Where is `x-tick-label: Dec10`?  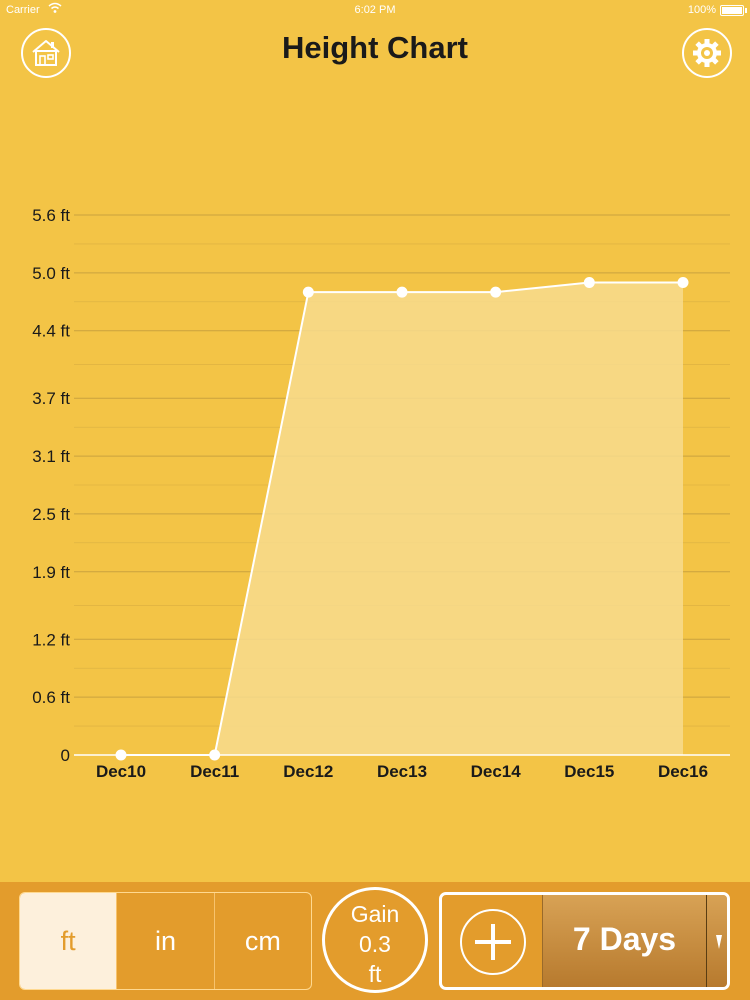
x-tick-label: Dec10 is located at coordinates (121, 771).